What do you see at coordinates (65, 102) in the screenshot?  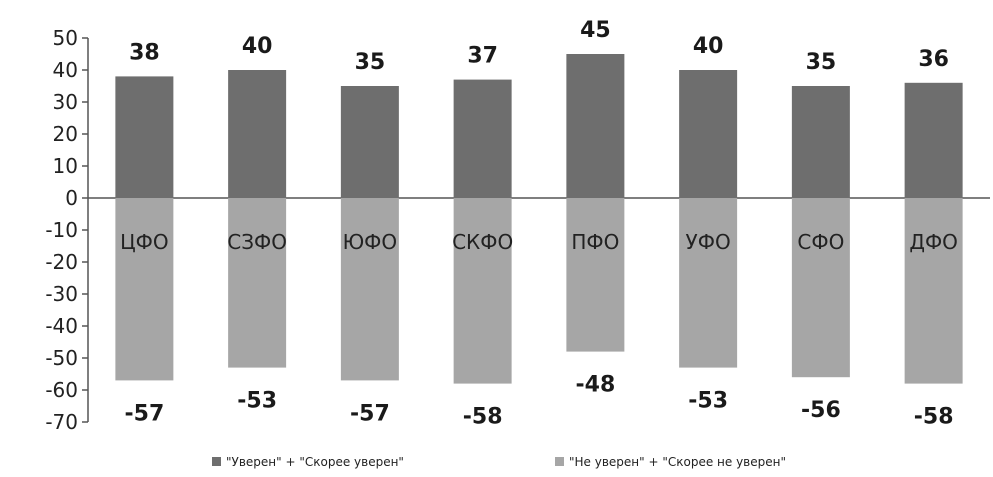 I see `y-tick-label: 30` at bounding box center [65, 102].